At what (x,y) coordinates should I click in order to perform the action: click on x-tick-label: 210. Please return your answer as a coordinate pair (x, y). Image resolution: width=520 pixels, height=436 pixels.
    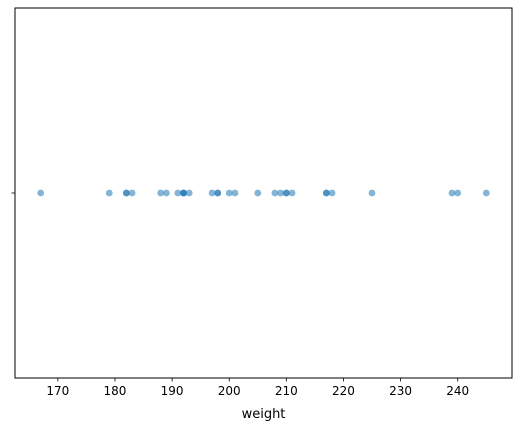
    Looking at the image, I should click on (286, 391).